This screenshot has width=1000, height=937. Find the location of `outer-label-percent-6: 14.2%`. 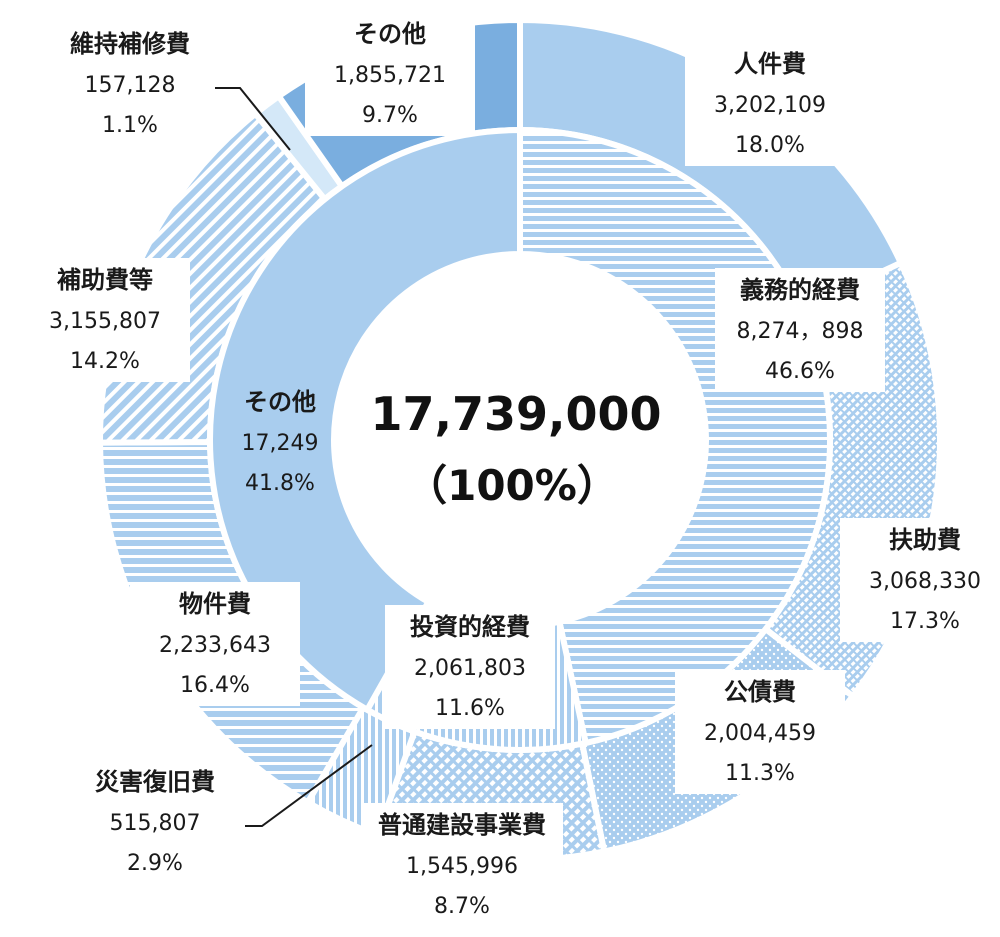

outer-label-percent-6: 14.2% is located at coordinates (105, 361).